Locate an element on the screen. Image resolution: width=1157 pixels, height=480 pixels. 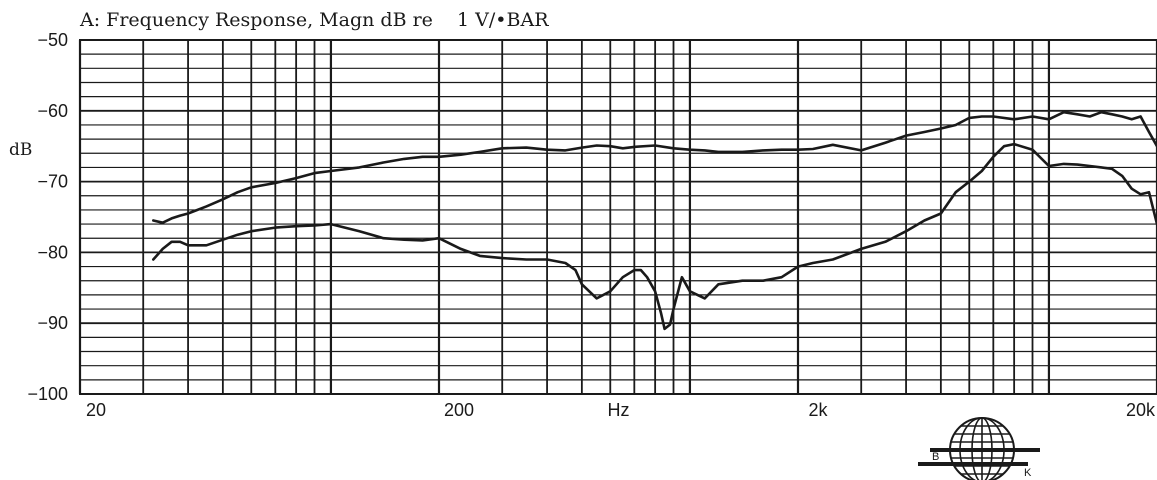
x-axis-label: Hz is located at coordinates (619, 410).